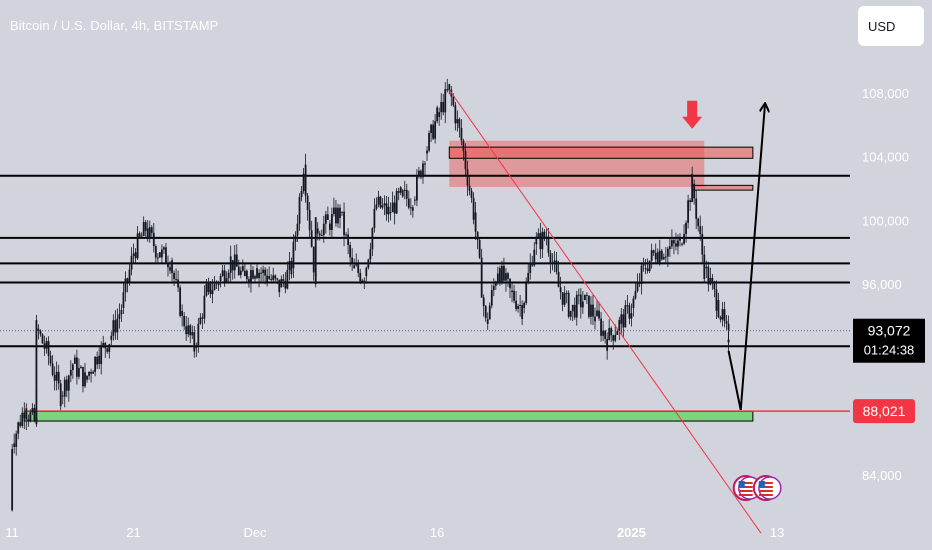 The height and width of the screenshot is (550, 932). What do you see at coordinates (745, 495) in the screenshot?
I see `flag-stripe` at bounding box center [745, 495].